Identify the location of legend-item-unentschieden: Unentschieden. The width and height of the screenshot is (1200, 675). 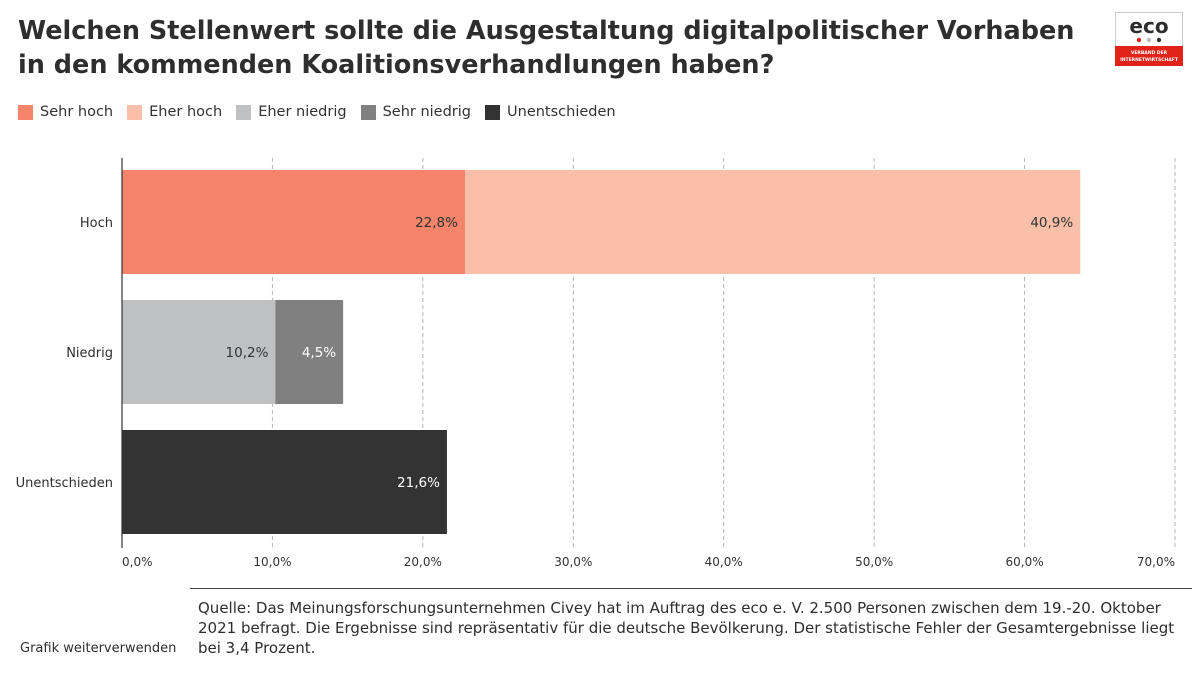
(550, 112).